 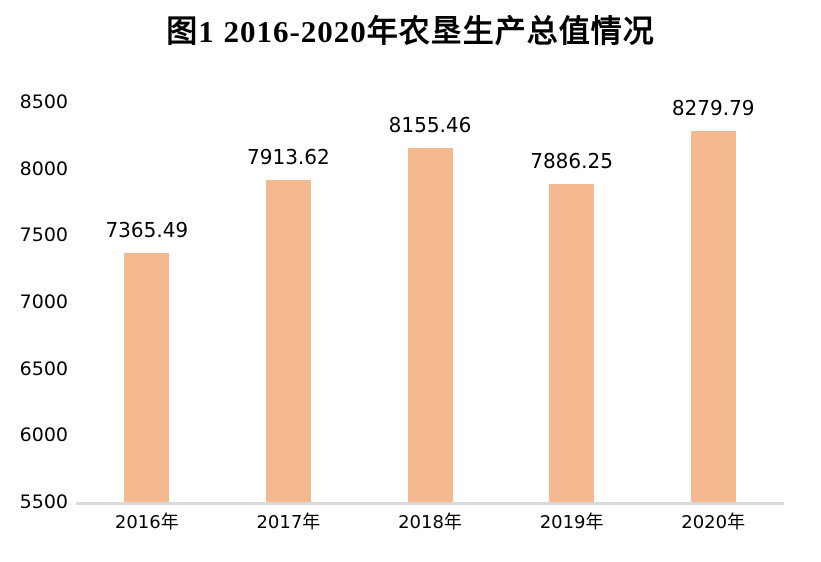 I want to click on chart-title: 图1 2016-2020年农垦生产总值情况, so click(x=410, y=31).